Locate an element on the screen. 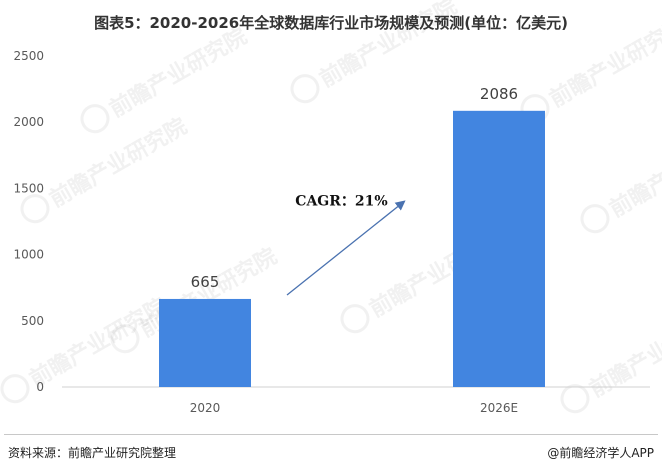 This screenshot has width=662, height=472. y-tick-label: 1500 is located at coordinates (28, 188).